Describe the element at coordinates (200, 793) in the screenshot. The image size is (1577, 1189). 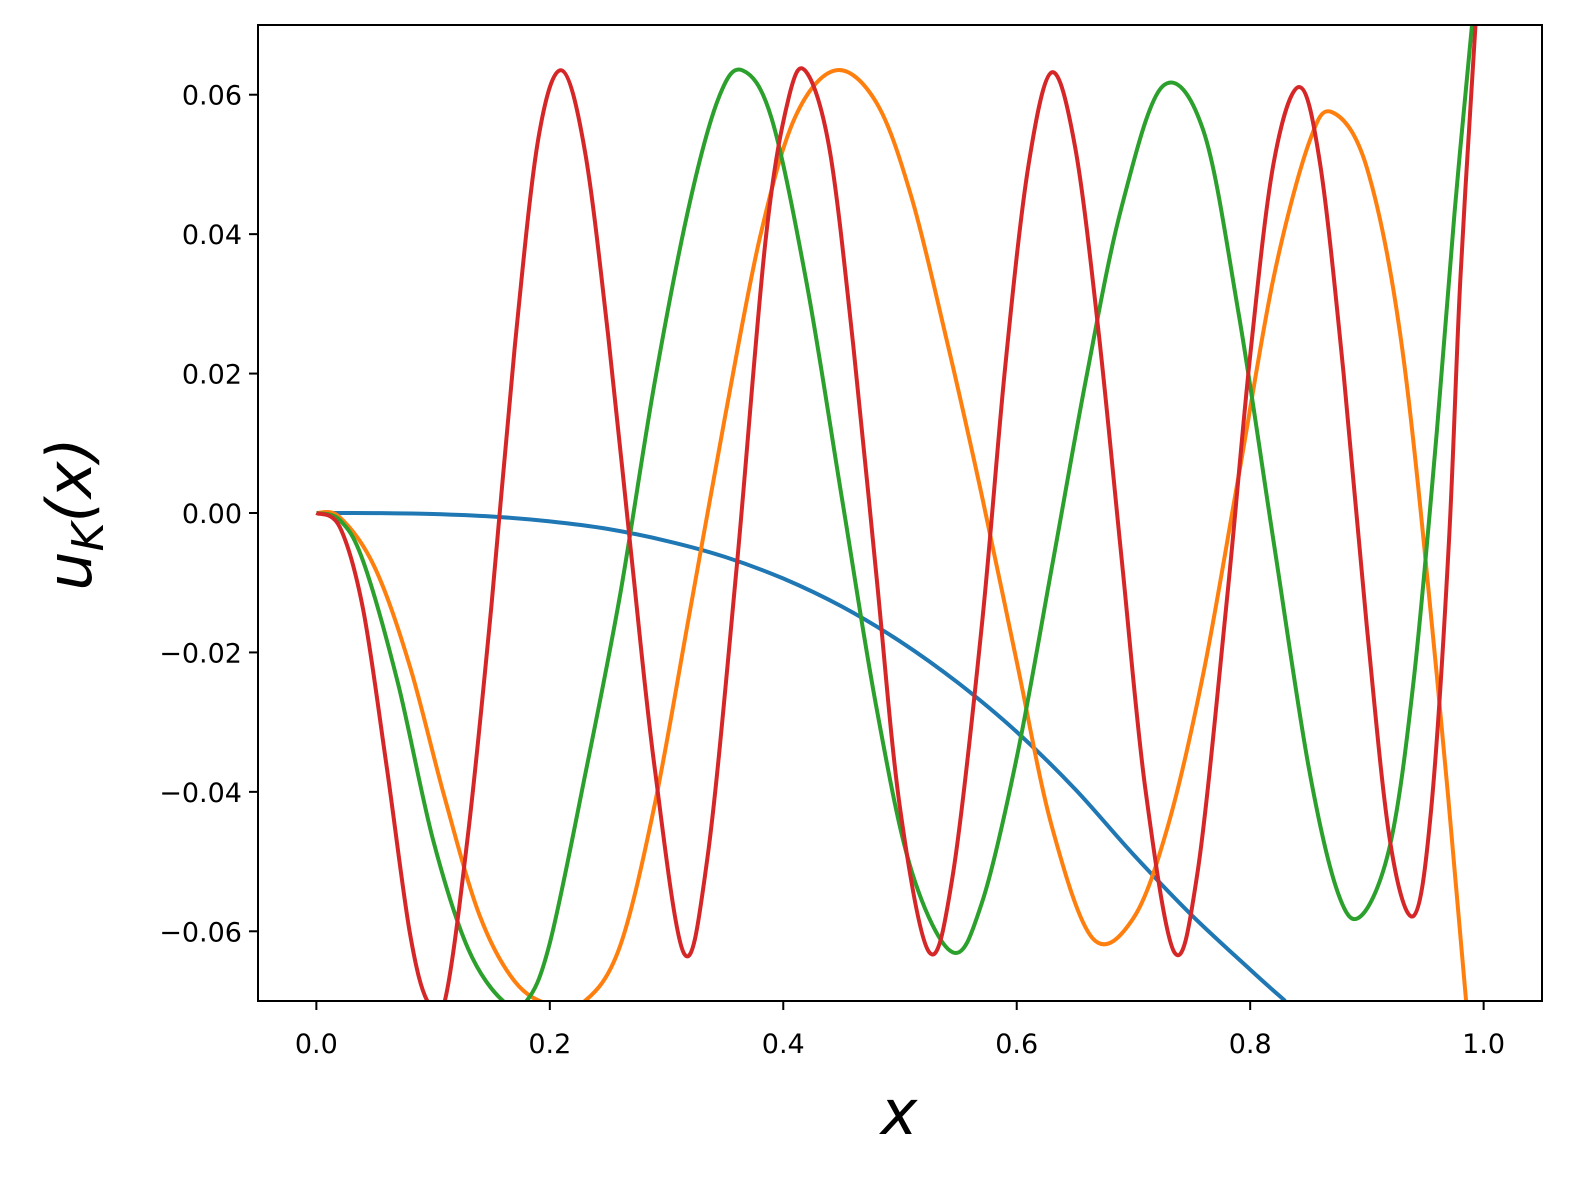
I see `y-tick-label: −0.04` at that location.